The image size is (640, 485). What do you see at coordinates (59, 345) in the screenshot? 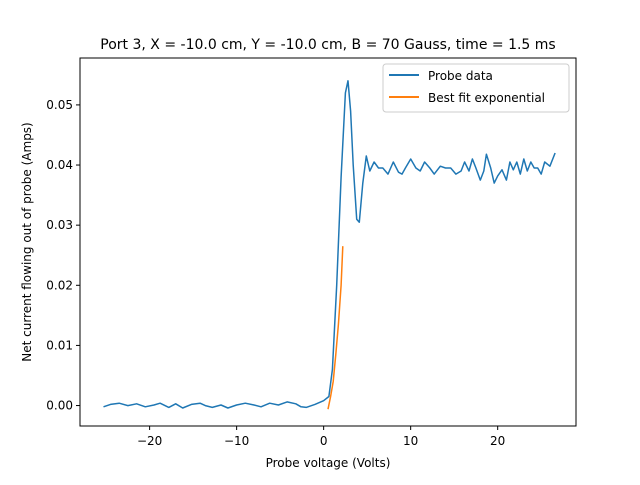
I see `y-tick-label: 0.01` at bounding box center [59, 345].